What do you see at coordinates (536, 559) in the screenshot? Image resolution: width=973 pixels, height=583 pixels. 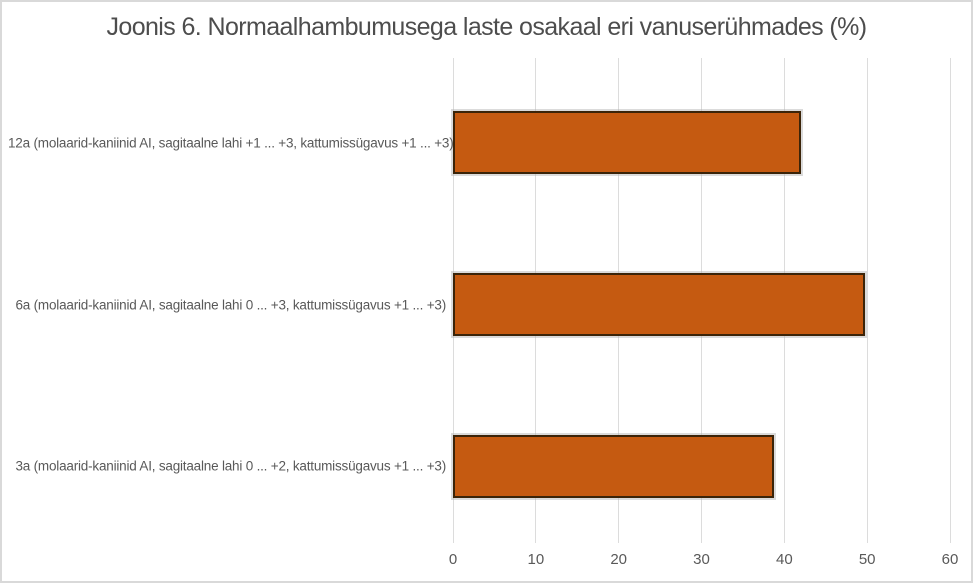 I see `x-tick-label: 10` at bounding box center [536, 559].